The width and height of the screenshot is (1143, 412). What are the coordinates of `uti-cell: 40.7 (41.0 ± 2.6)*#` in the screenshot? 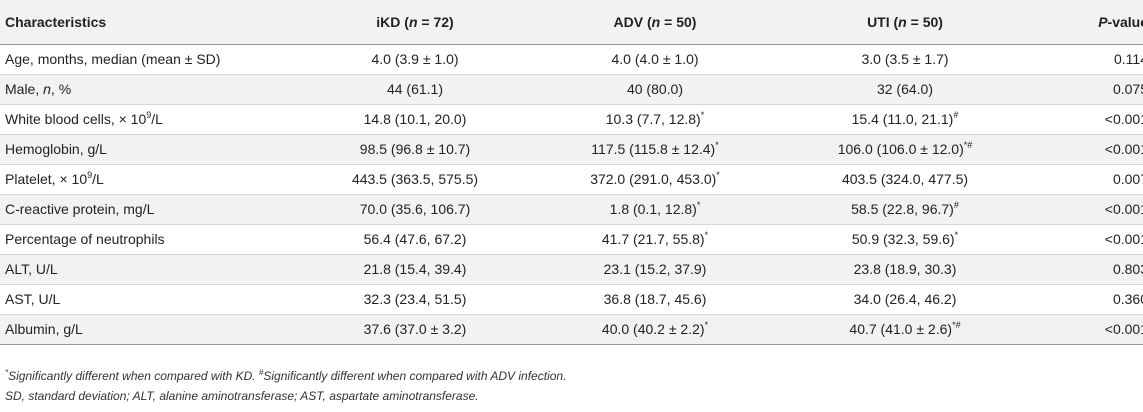 It's located at (905, 329).